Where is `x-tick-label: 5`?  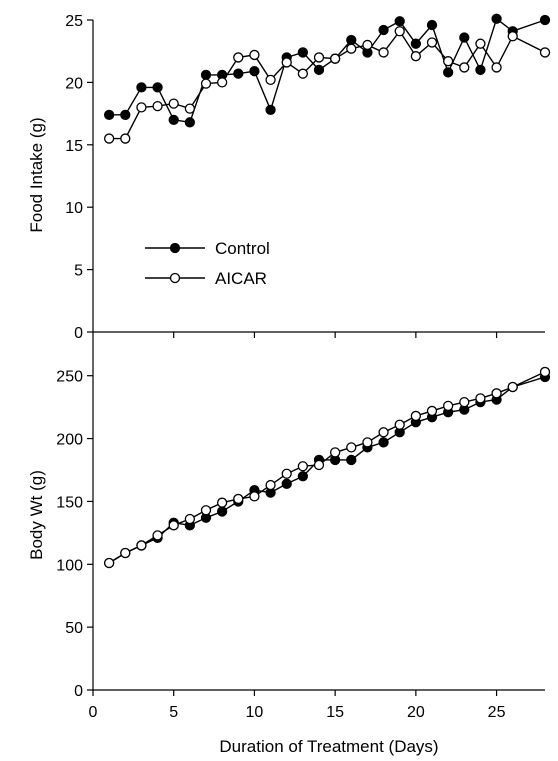 x-tick-label: 5 is located at coordinates (173, 712).